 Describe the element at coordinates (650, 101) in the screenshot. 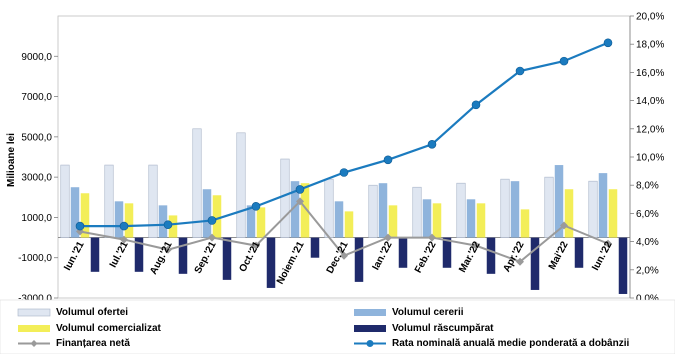

I see `y2-tick-label: 14,0%` at that location.